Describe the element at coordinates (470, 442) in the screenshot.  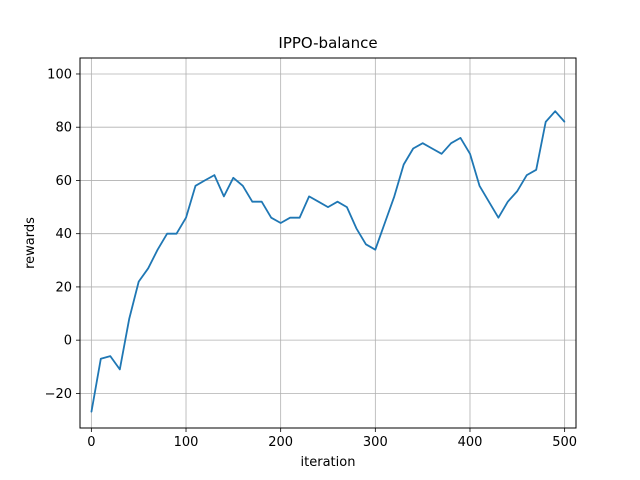
I see `x-tick-label: 400` at that location.